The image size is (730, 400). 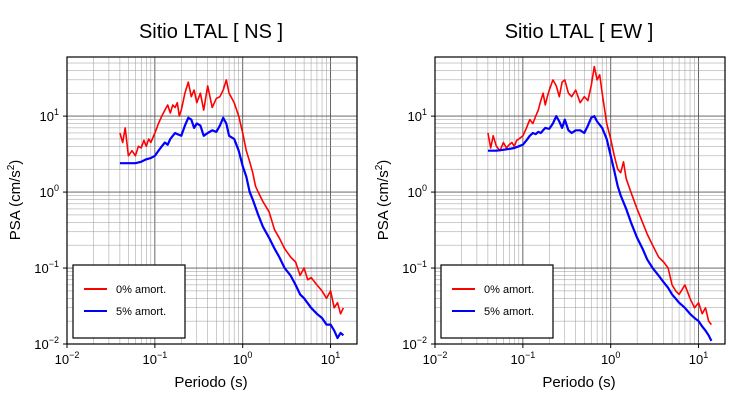 What do you see at coordinates (610, 358) in the screenshot?
I see `ew-x-tick-2: 10⁰` at bounding box center [610, 358].